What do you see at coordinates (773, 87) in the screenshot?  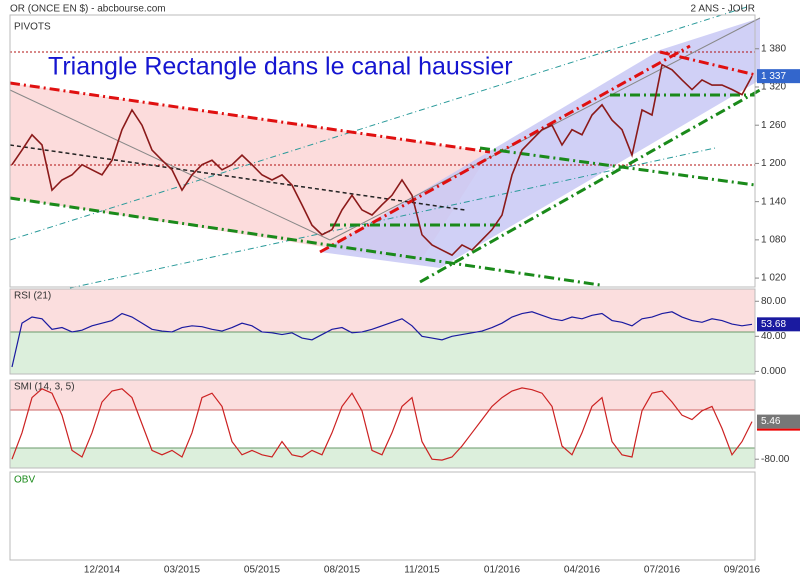 I see `y-tick-label: 1 320` at bounding box center [773, 87].